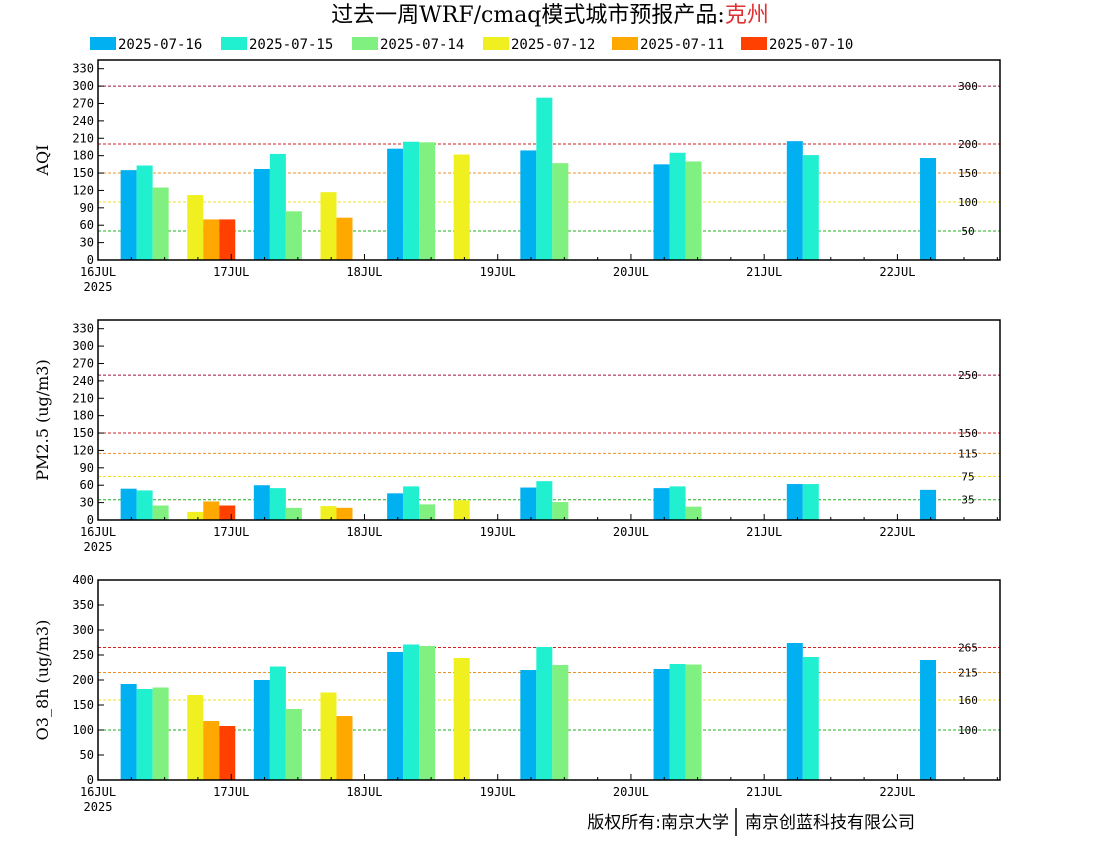 The width and height of the screenshot is (1100, 850). Describe the element at coordinates (42, 680) in the screenshot. I see `y-axis-label: O3_8h (ug/m3)` at that location.